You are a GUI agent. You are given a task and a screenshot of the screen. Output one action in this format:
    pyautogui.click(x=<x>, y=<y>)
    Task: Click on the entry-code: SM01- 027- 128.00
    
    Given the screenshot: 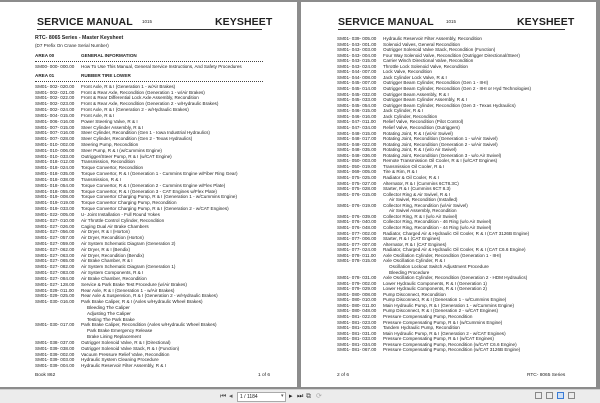 What is the action you would take?
    pyautogui.click(x=55, y=284)
    